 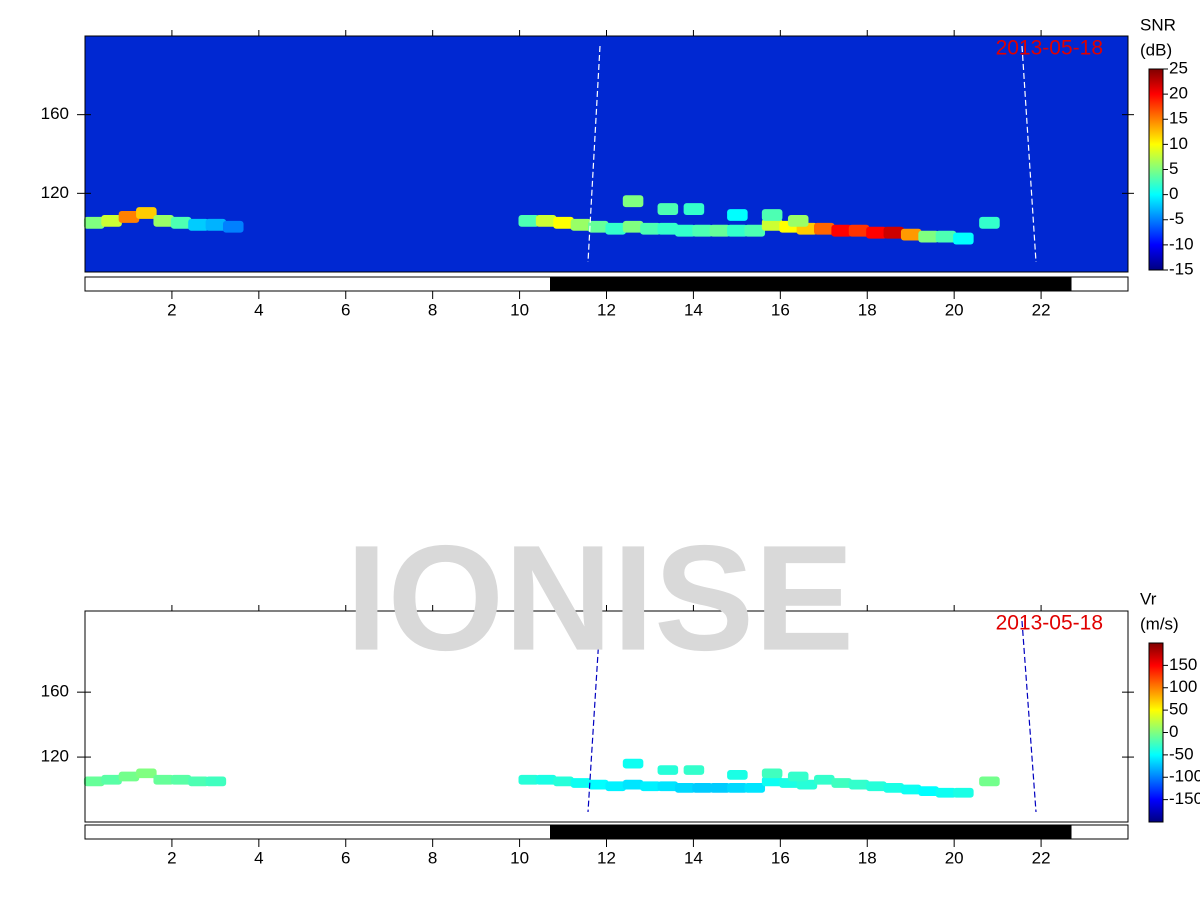 What do you see at coordinates (519, 857) in the screenshot?
I see `x-tick-label: 10` at bounding box center [519, 857].